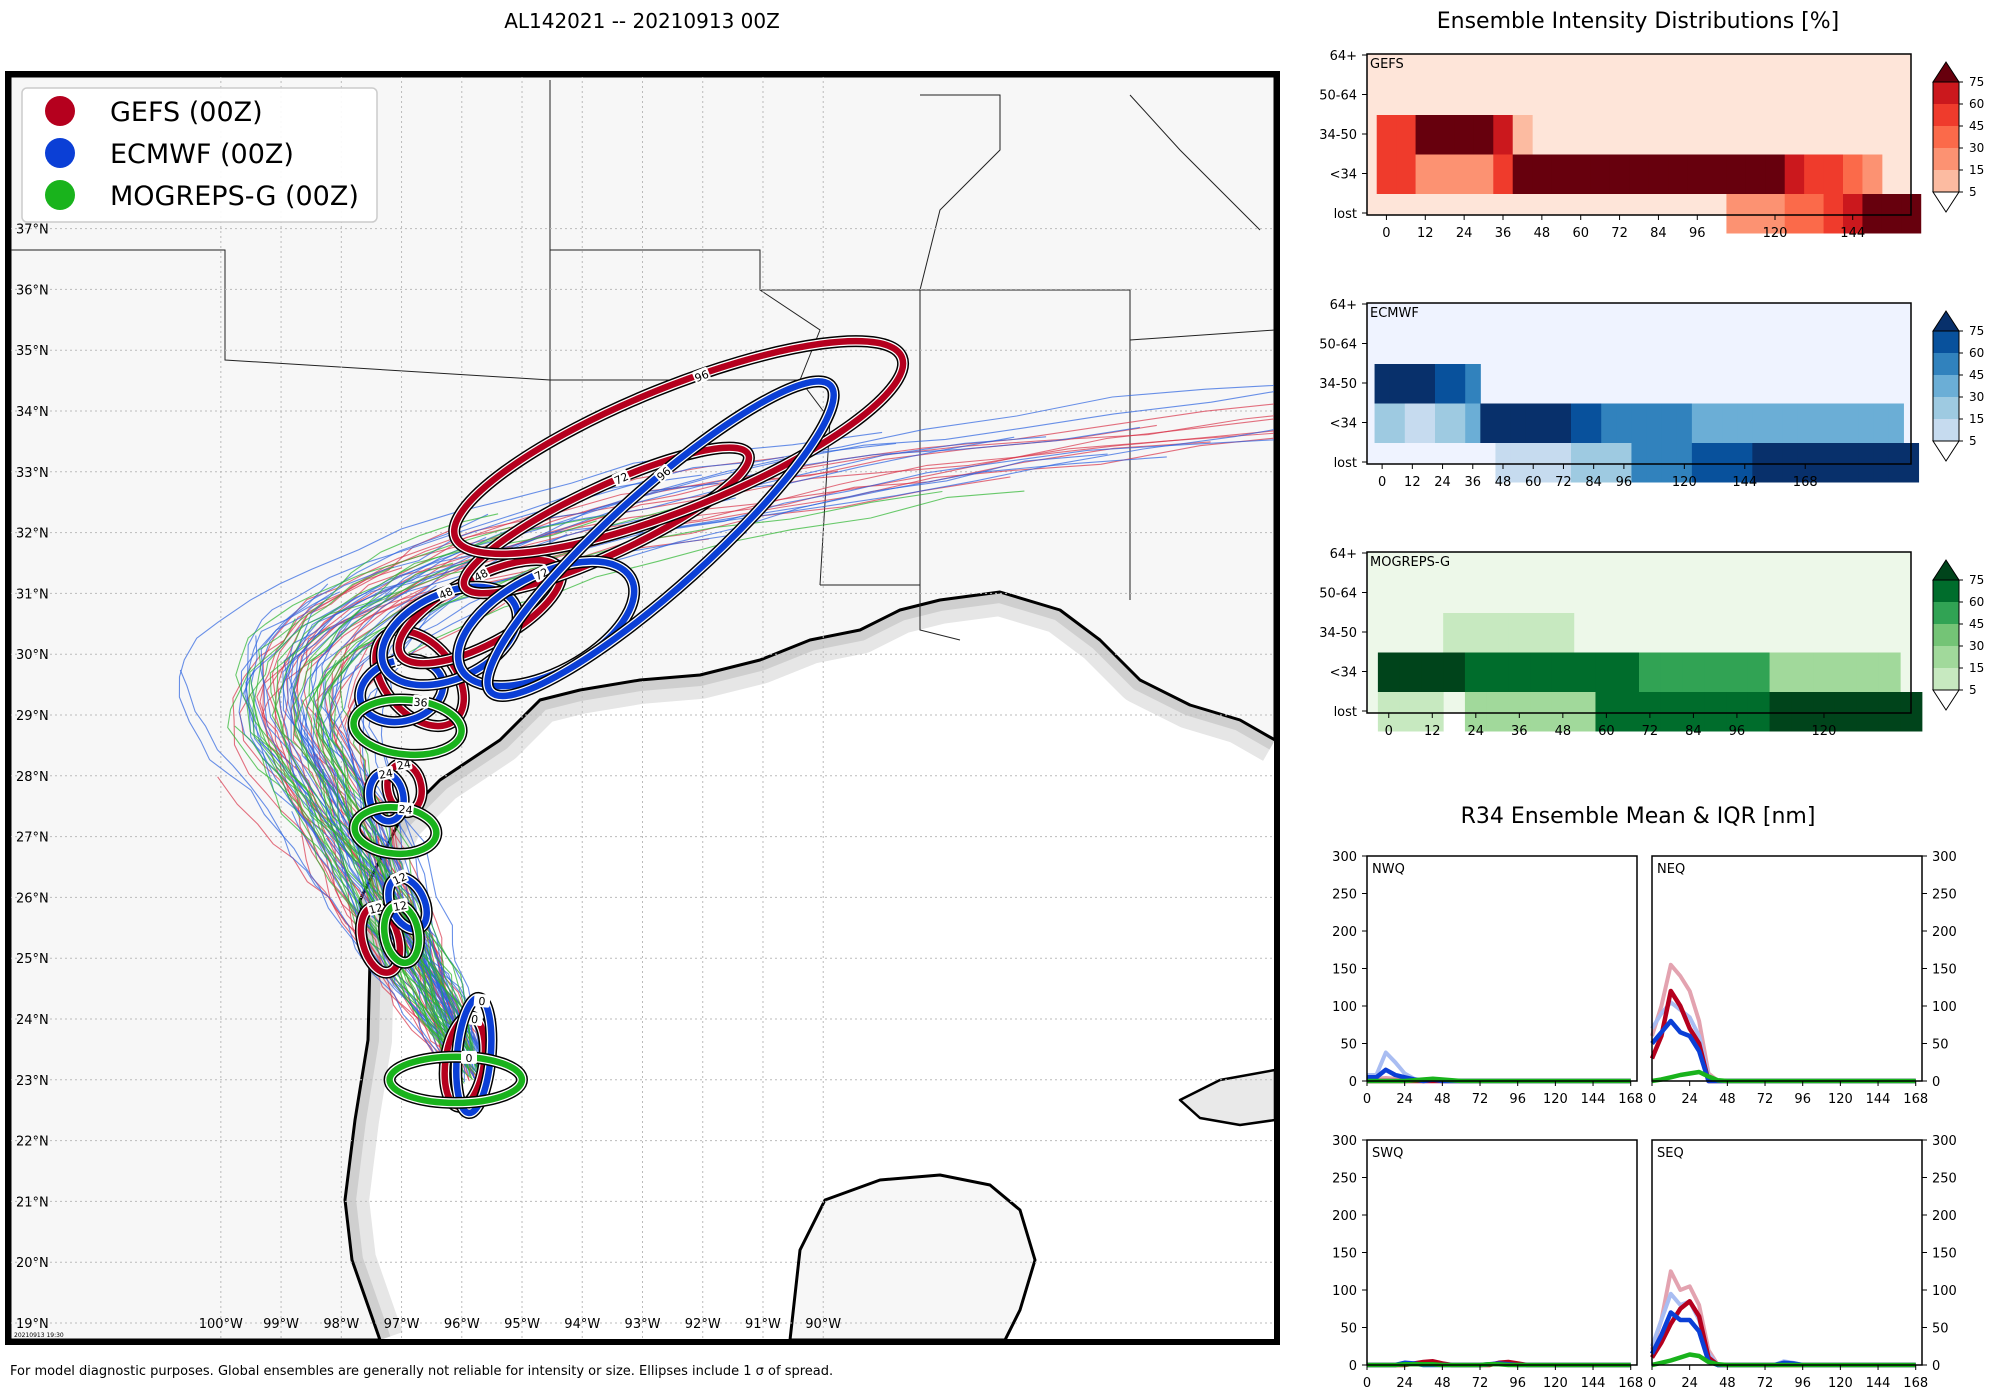  I want to click on r34-x-label: 144, so click(1593, 1099).